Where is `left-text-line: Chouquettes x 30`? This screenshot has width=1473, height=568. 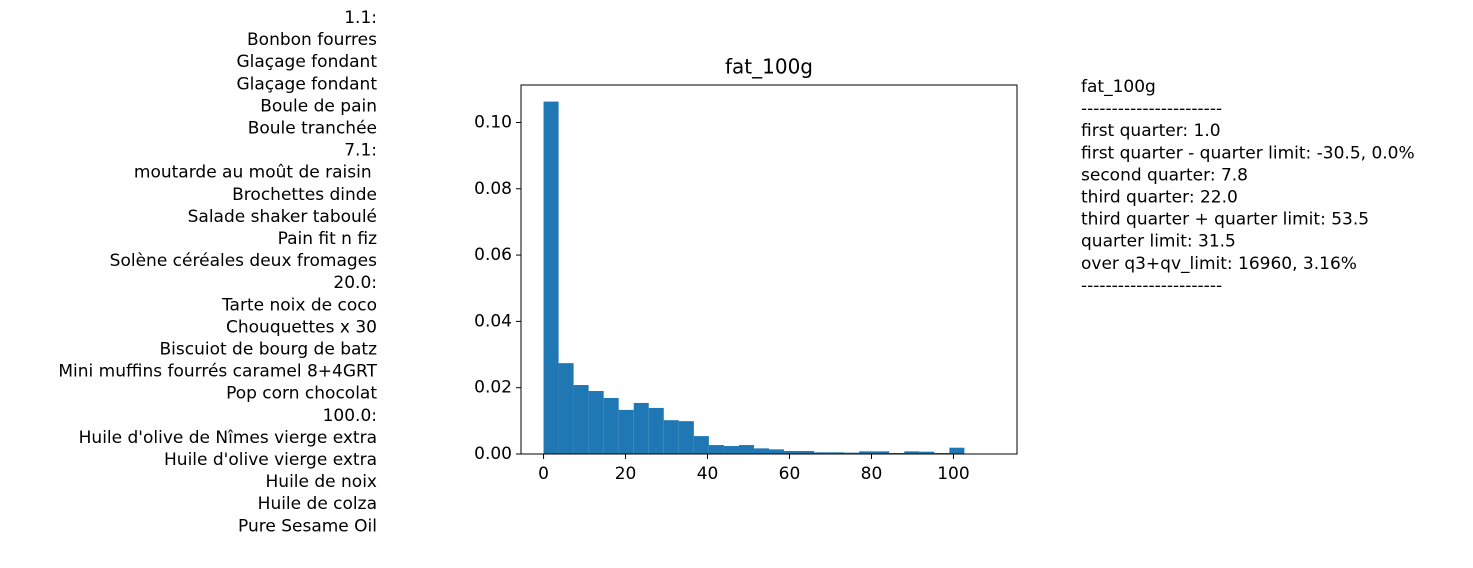
left-text-line: Chouquettes x 30 is located at coordinates (301, 327).